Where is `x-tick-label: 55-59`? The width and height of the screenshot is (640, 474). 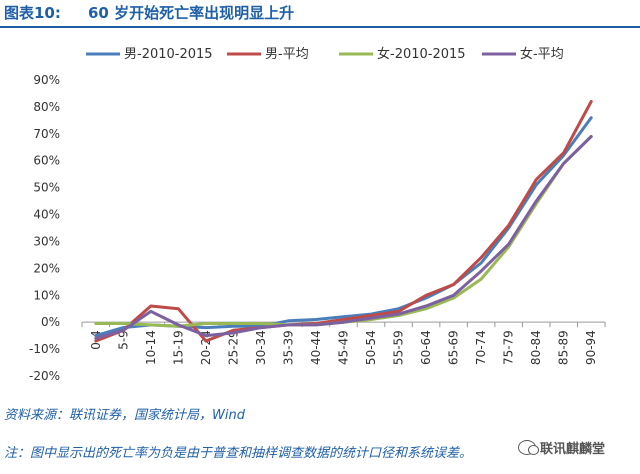 x-tick-label: 55-59 is located at coordinates (399, 347).